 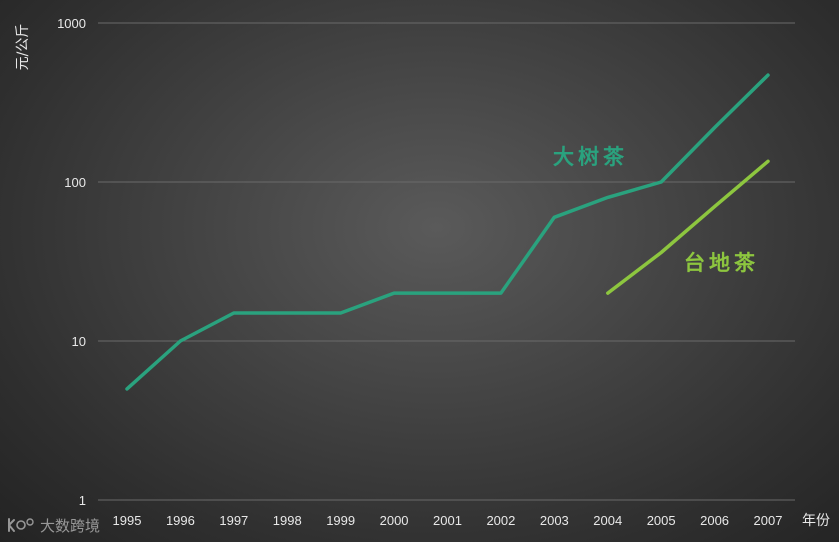 I want to click on y-axis-ticks: 1 10 100 1000, so click(x=71, y=262).